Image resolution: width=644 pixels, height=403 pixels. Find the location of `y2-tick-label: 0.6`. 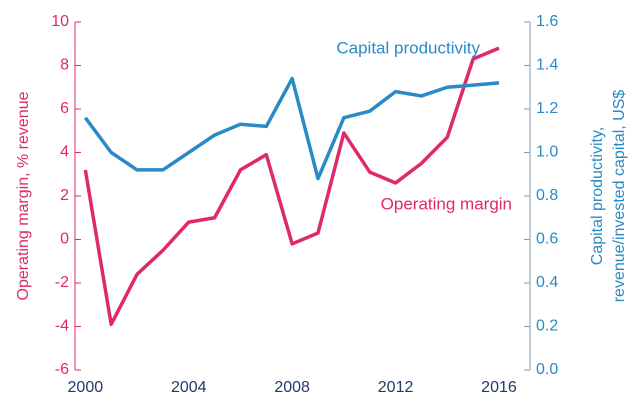

y2-tick-label: 0.6 is located at coordinates (547, 239).